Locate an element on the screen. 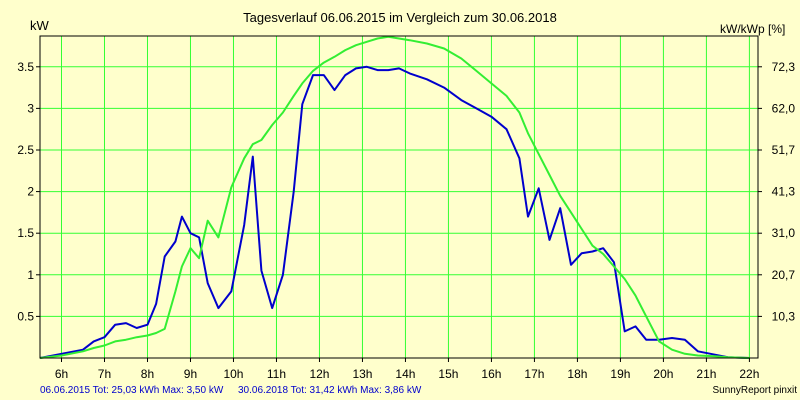  x-tick-label: 7h is located at coordinates (104, 374).